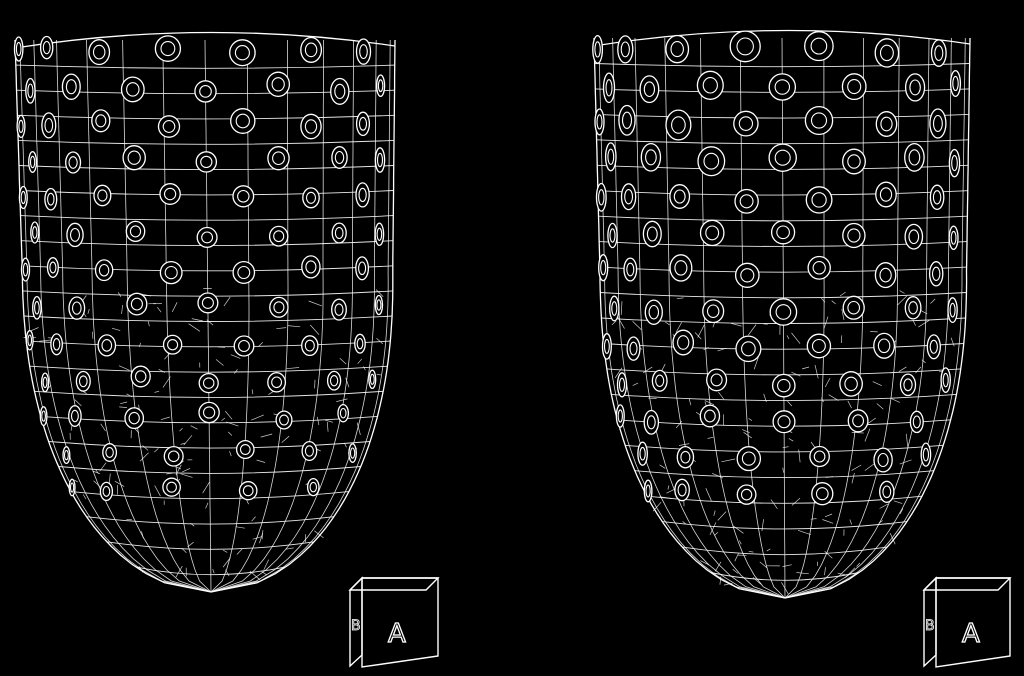 The width and height of the screenshot is (1024, 676). What do you see at coordinates (356, 626) in the screenshot?
I see `cube-side-label: B` at bounding box center [356, 626].